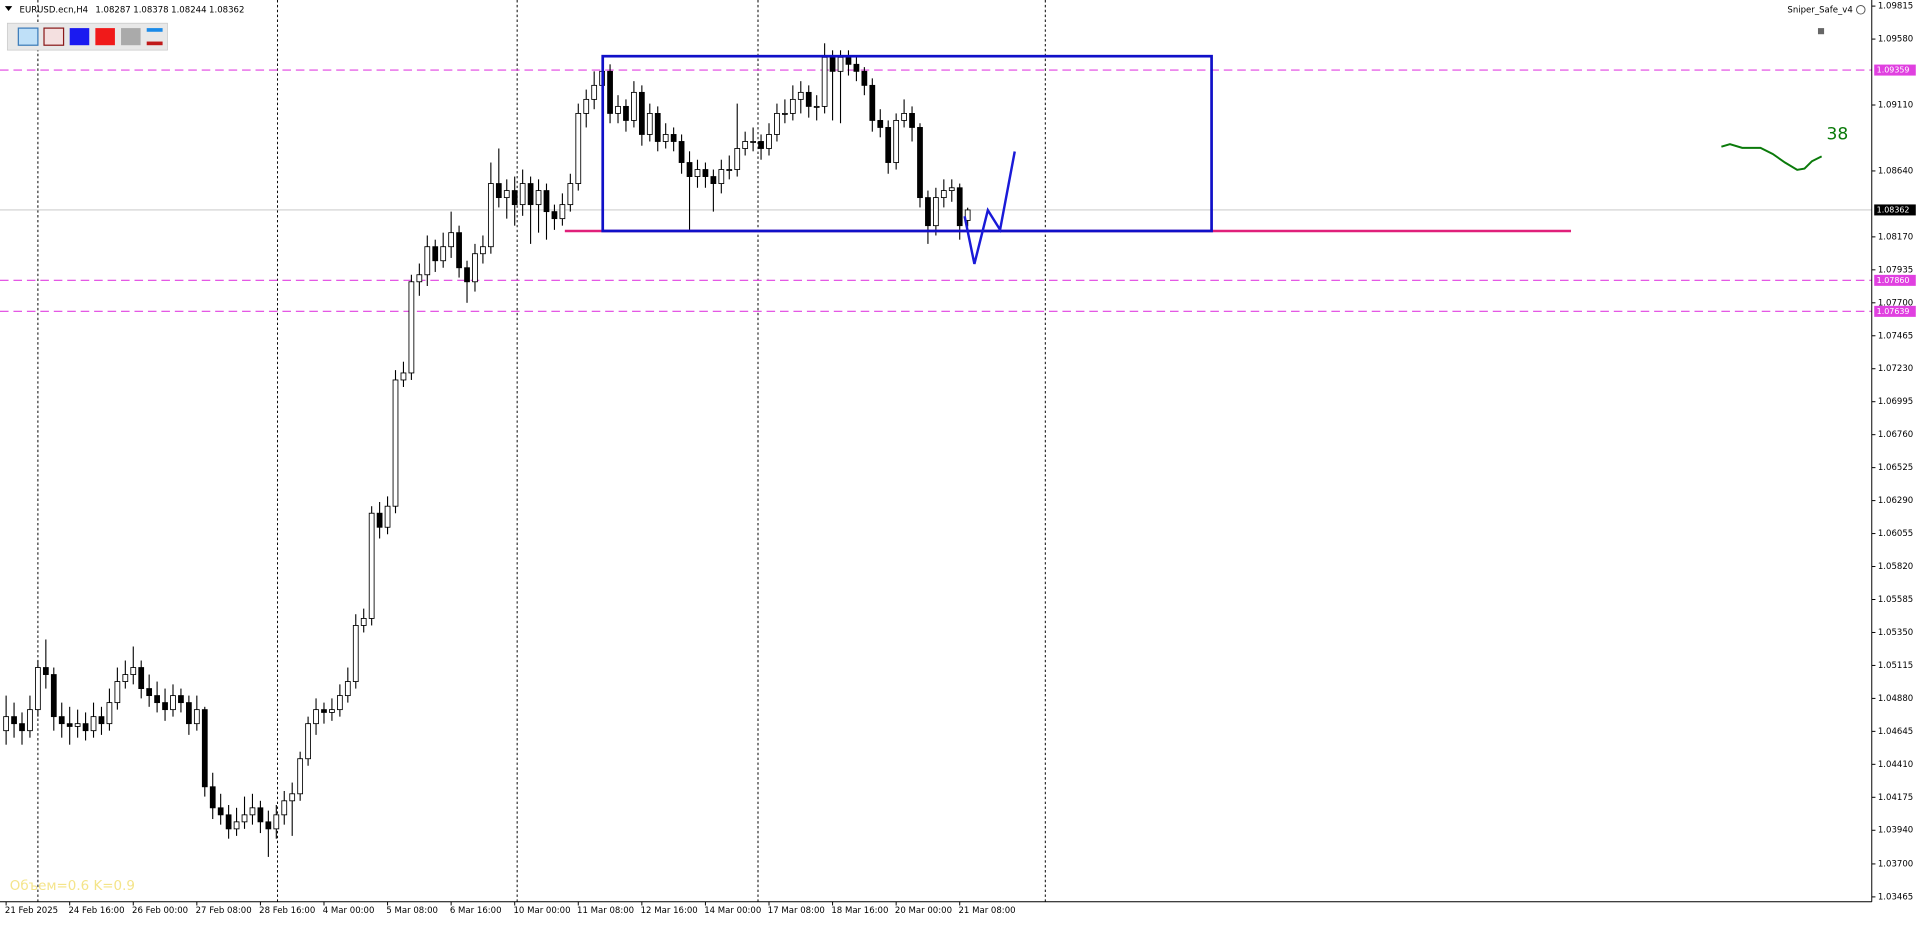 The height and width of the screenshot is (925, 1917). I want to click on y-tick-label: 1.05585, so click(1895, 600).